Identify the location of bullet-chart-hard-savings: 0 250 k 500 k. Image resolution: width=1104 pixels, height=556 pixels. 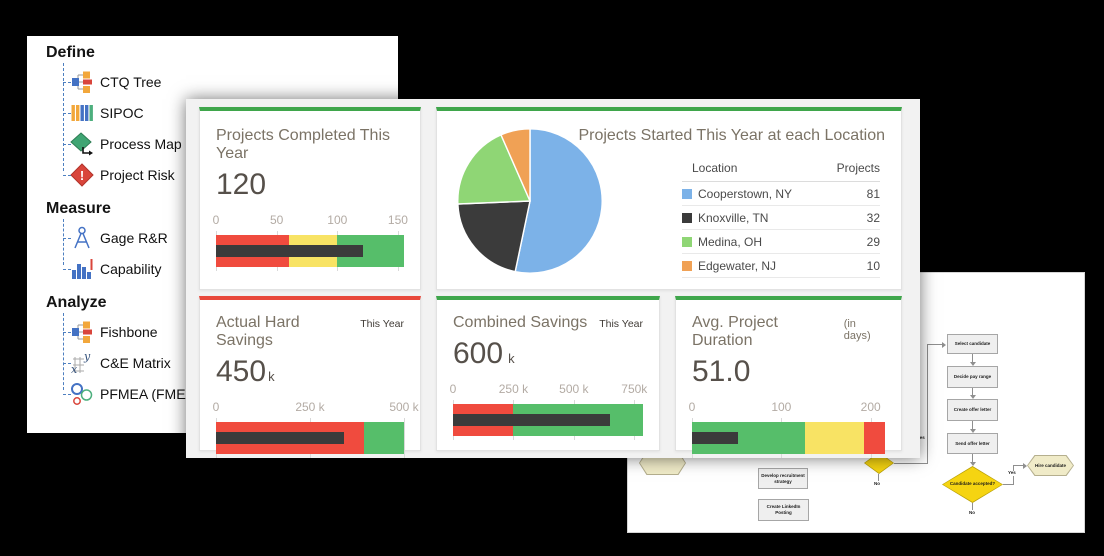
(316, 429).